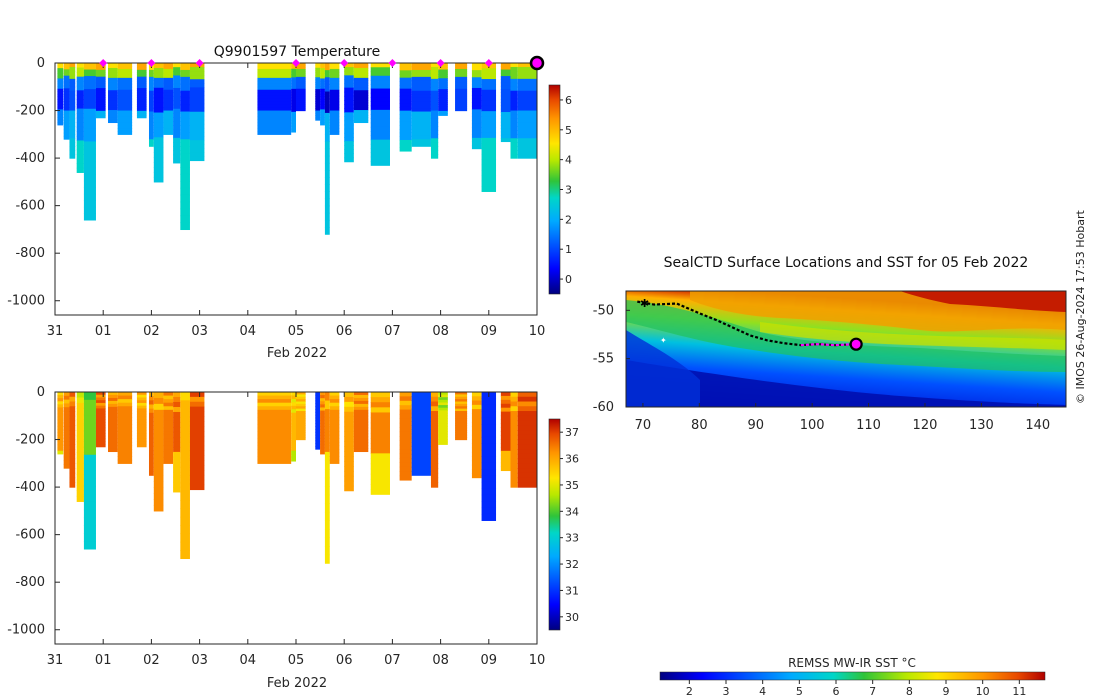 The width and height of the screenshot is (1100, 700). What do you see at coordinates (392, 660) in the screenshot?
I see `x-tick-label: 07` at bounding box center [392, 660].